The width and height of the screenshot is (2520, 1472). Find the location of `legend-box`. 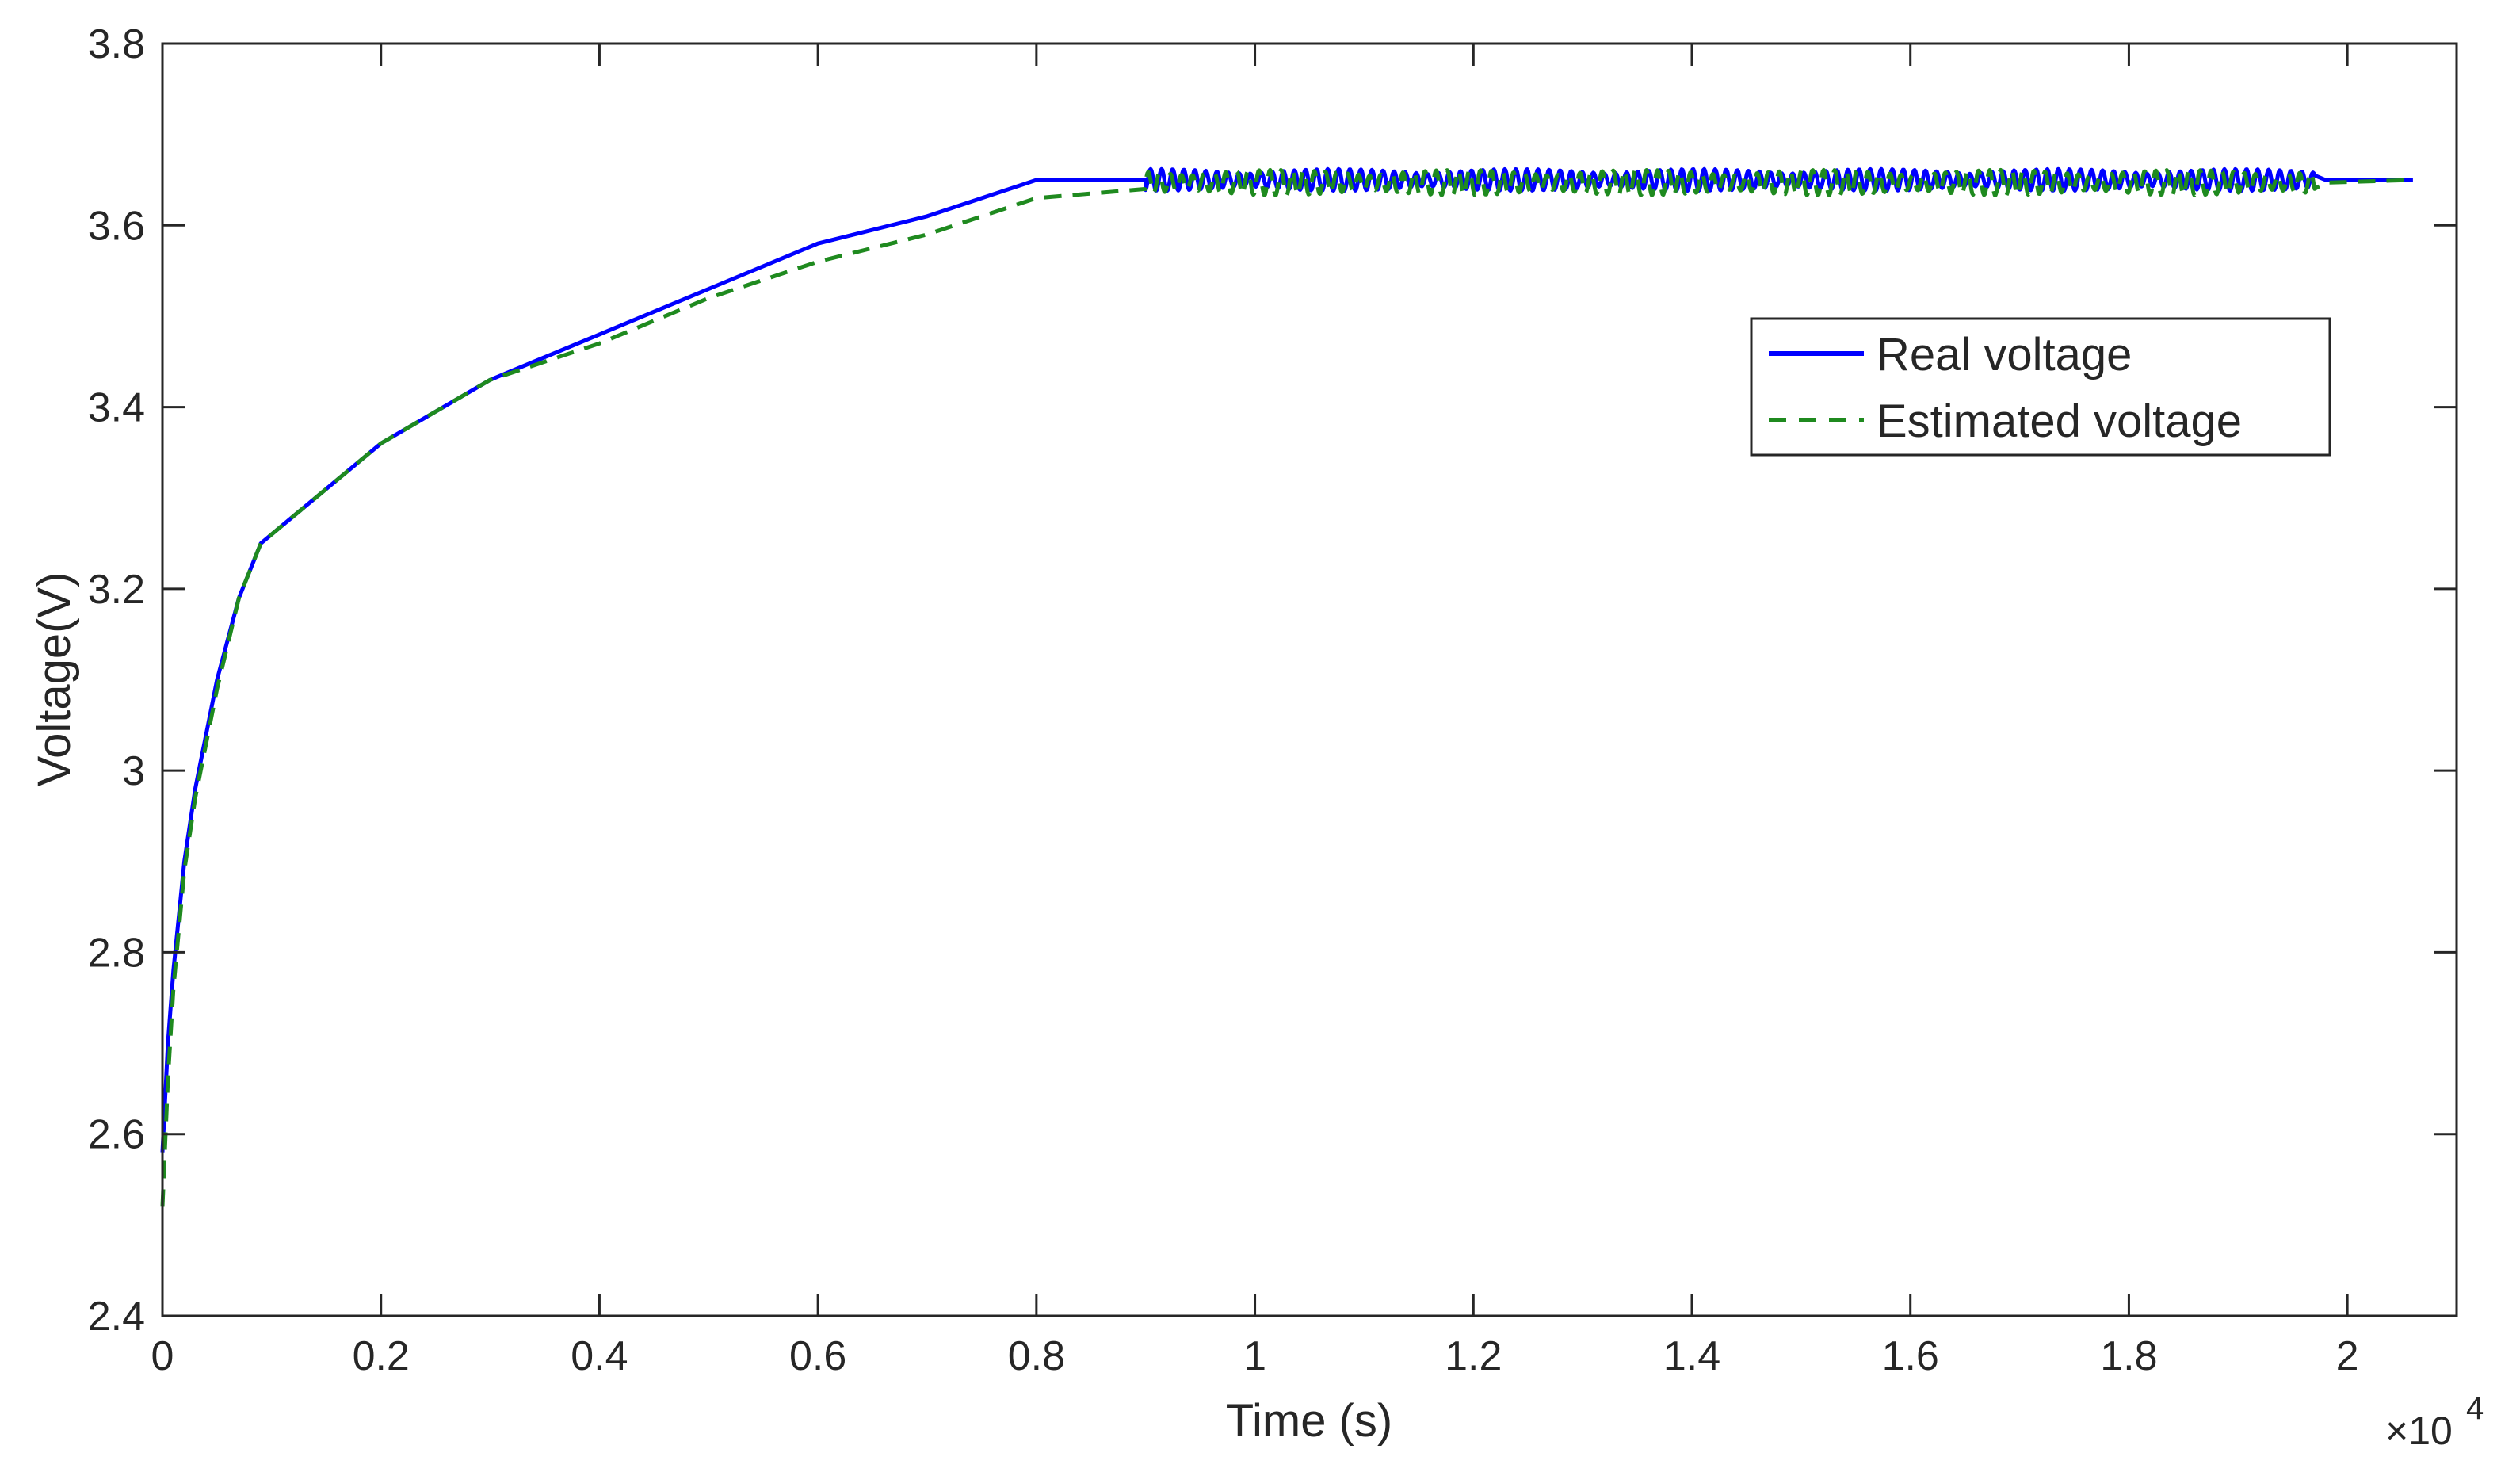

legend-box is located at coordinates (2040, 387).